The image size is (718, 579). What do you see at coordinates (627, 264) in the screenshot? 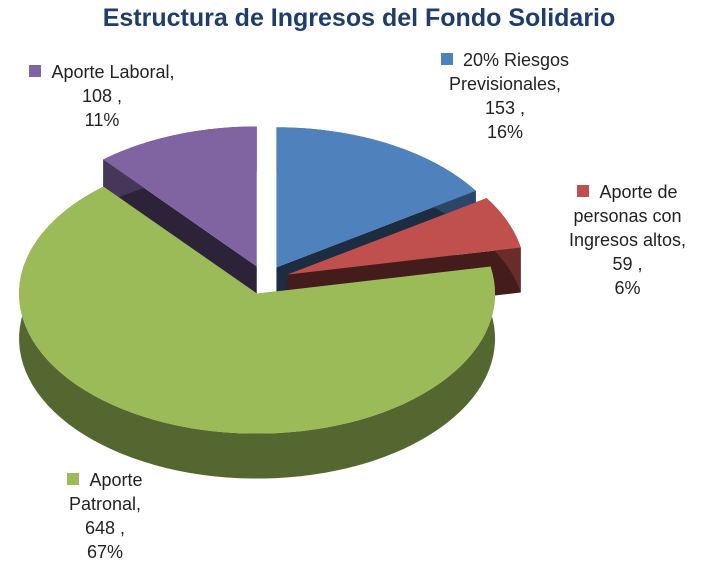
I see `label-value: 59 ,` at bounding box center [627, 264].